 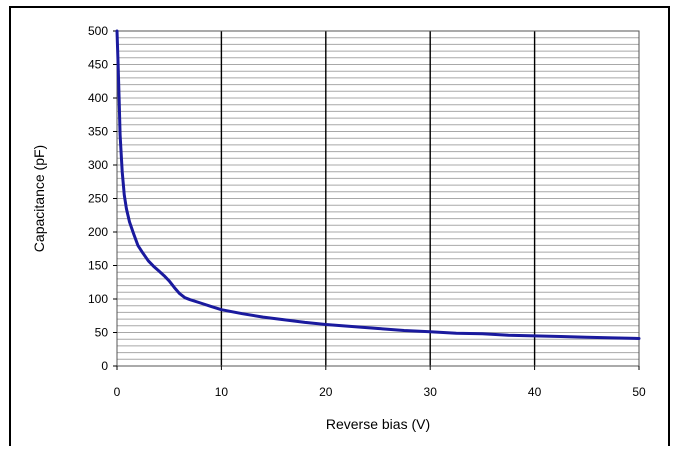 What do you see at coordinates (98, 65) in the screenshot?
I see `y-tick-label: 450` at bounding box center [98, 65].